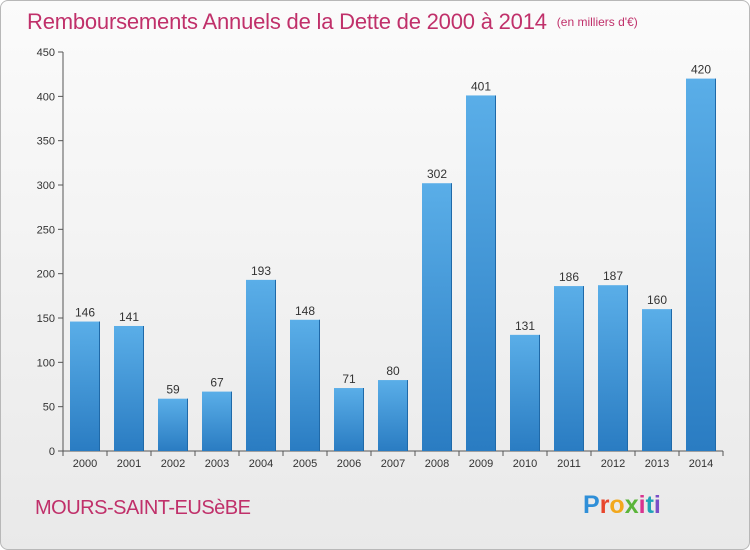 This screenshot has width=750, height=550. I want to click on commune-name: MOURS-SAINT-EUSèBE, so click(143, 508).